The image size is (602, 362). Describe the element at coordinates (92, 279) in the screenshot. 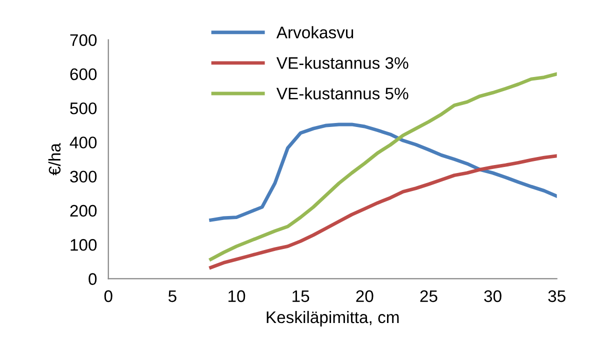

I see `y-tick-label: 0` at that location.